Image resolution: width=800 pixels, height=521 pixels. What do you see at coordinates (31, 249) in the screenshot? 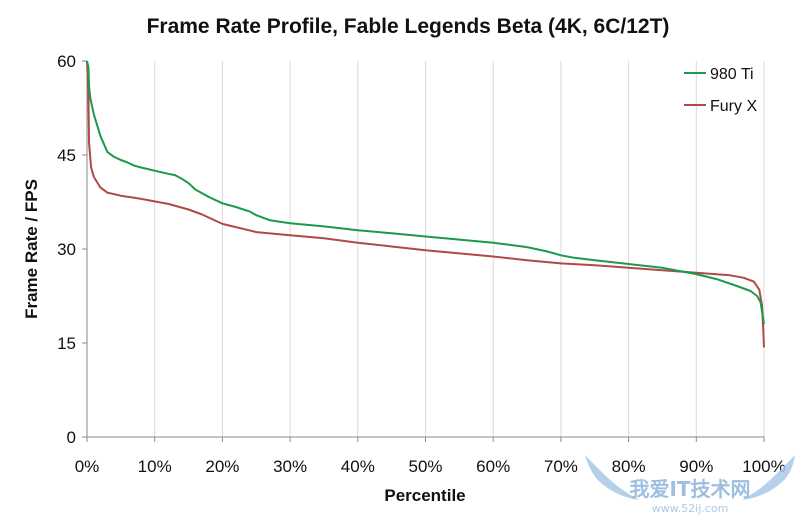
I see `y-axis-title: Frame Rate / FPS` at bounding box center [31, 249].